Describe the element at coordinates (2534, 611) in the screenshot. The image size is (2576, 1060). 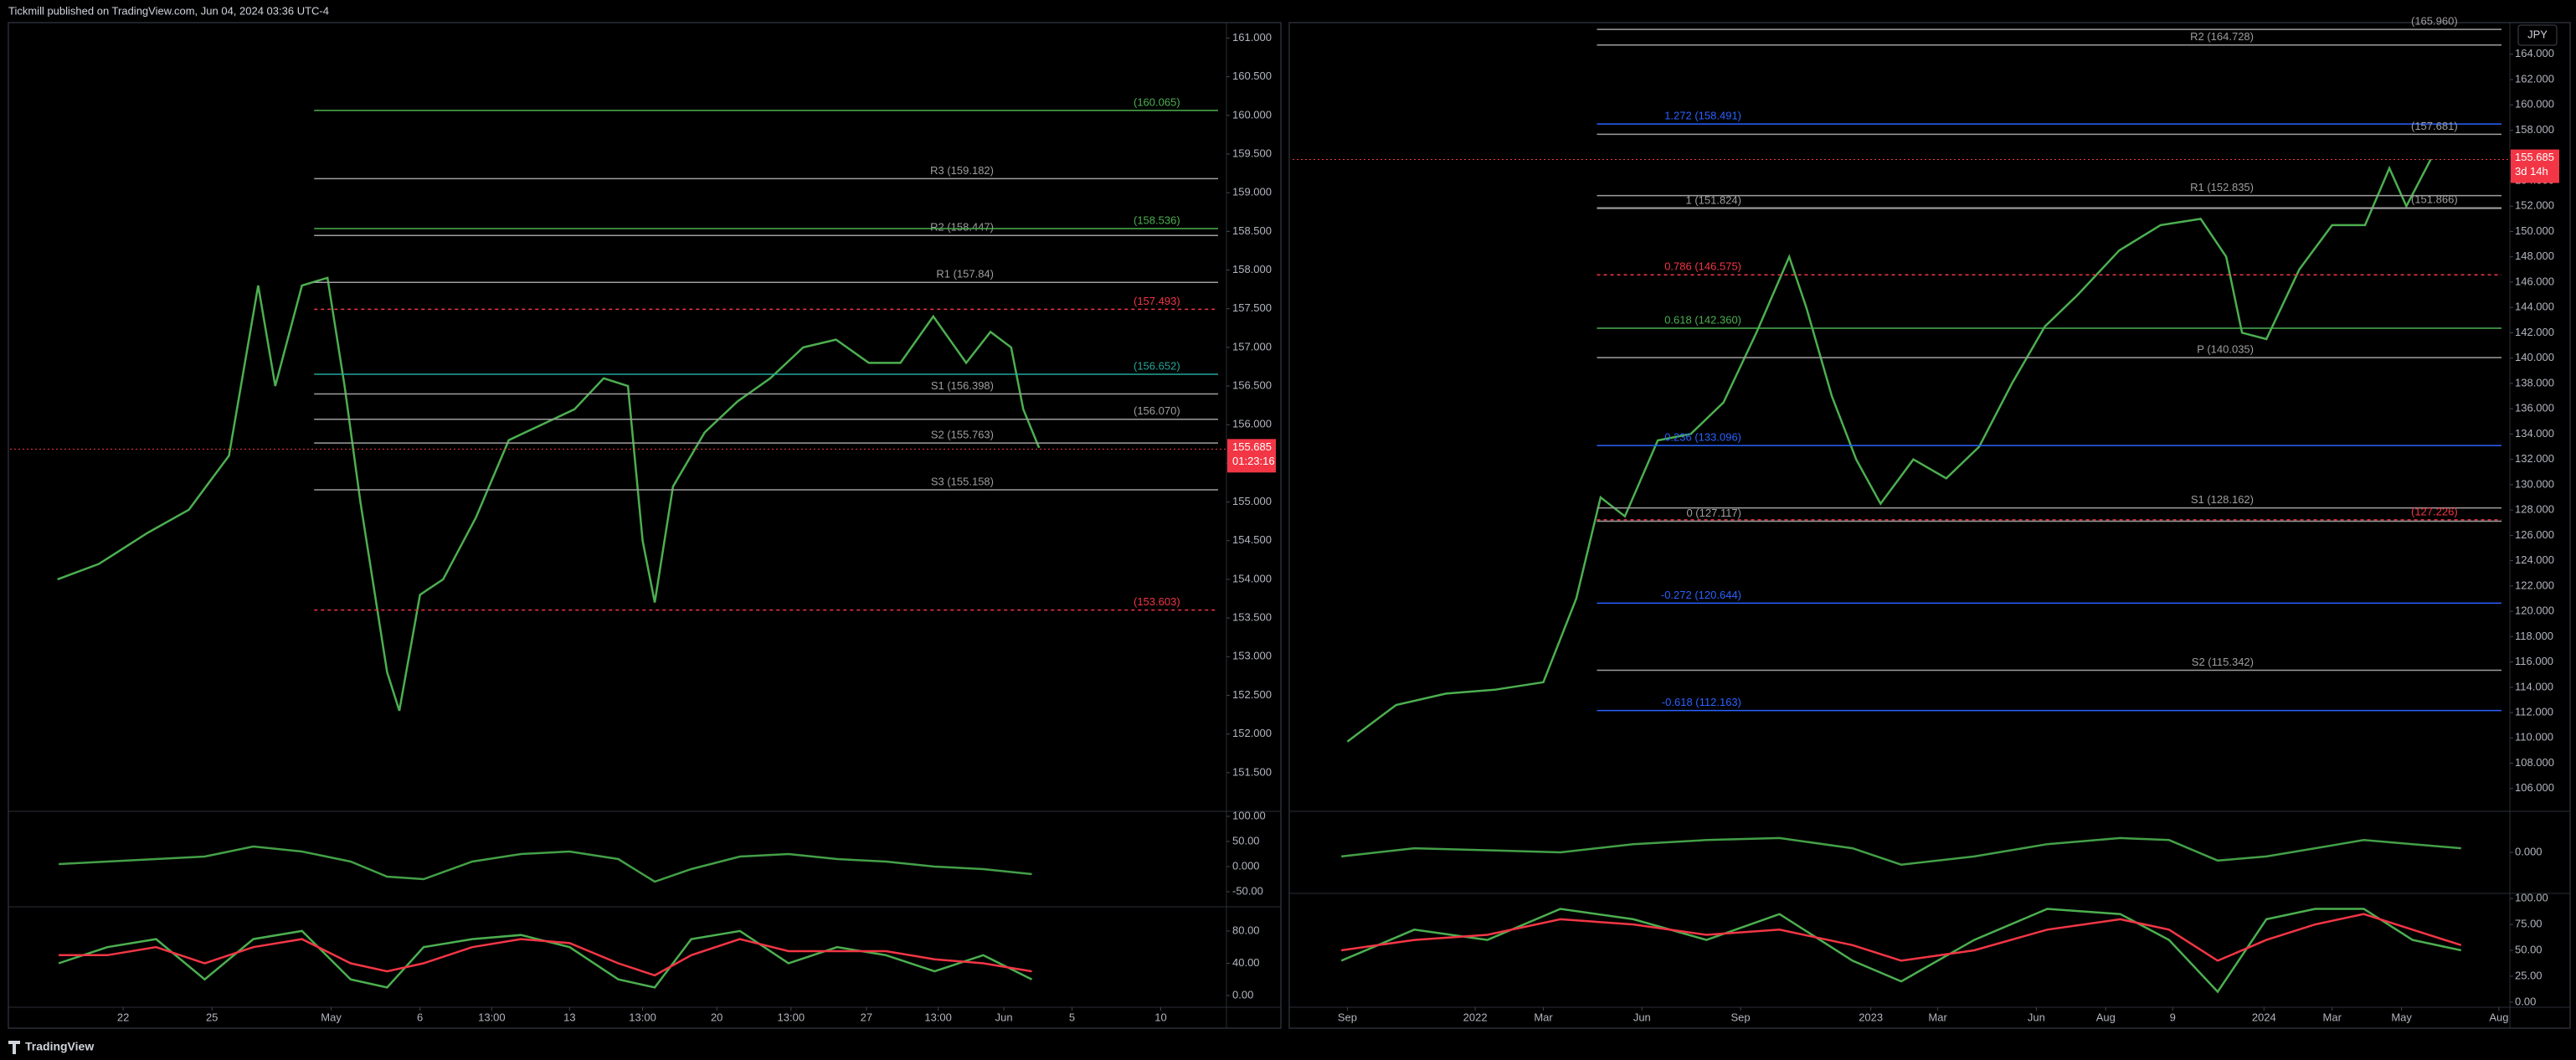
I see `y-tick-label: 120.000` at that location.